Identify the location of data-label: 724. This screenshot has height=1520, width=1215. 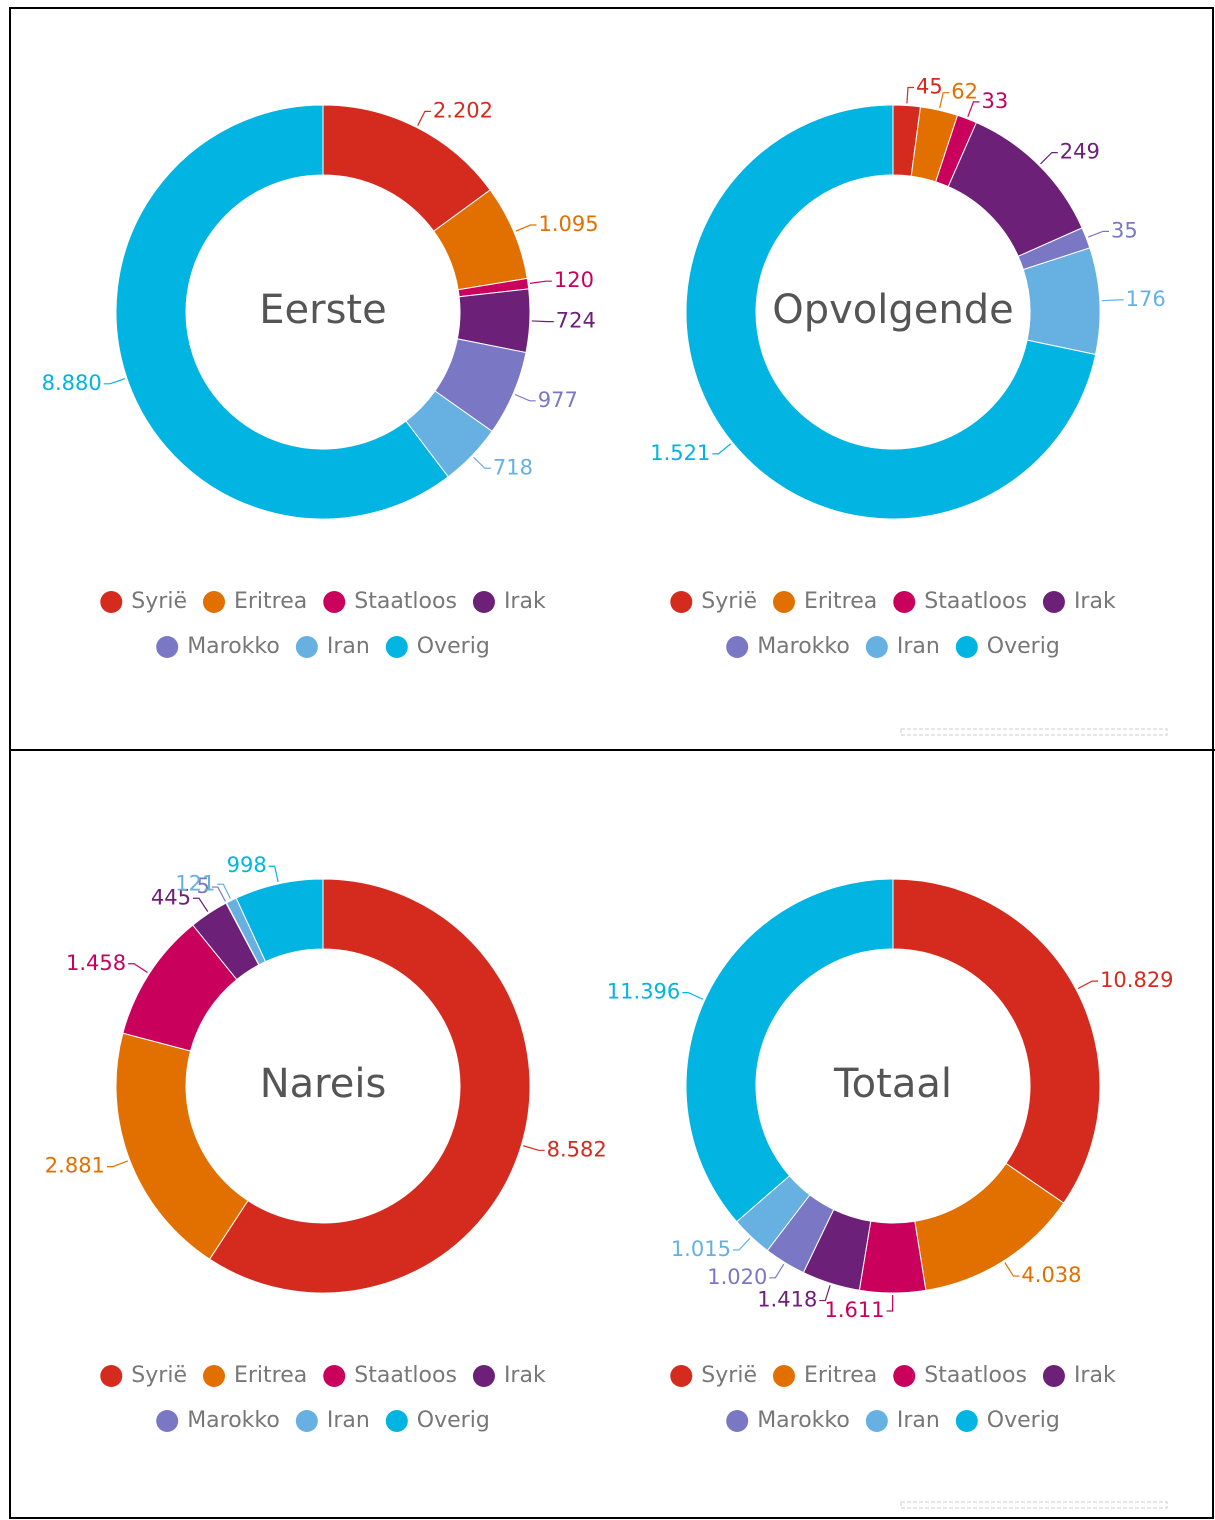
(576, 321).